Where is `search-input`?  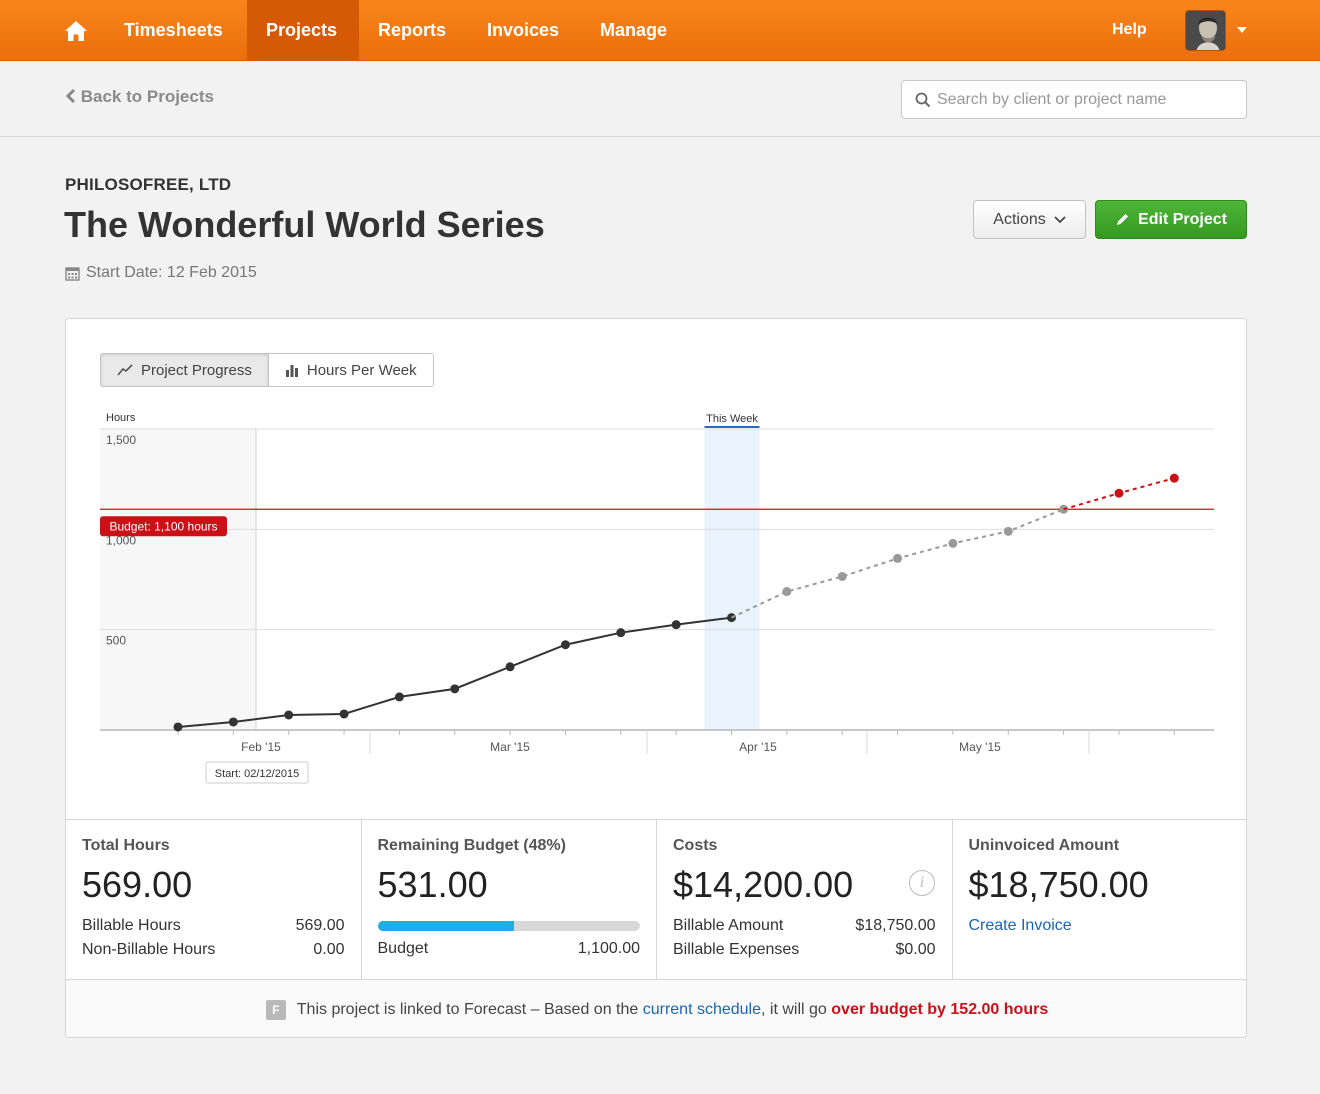
search-input is located at coordinates (1087, 100).